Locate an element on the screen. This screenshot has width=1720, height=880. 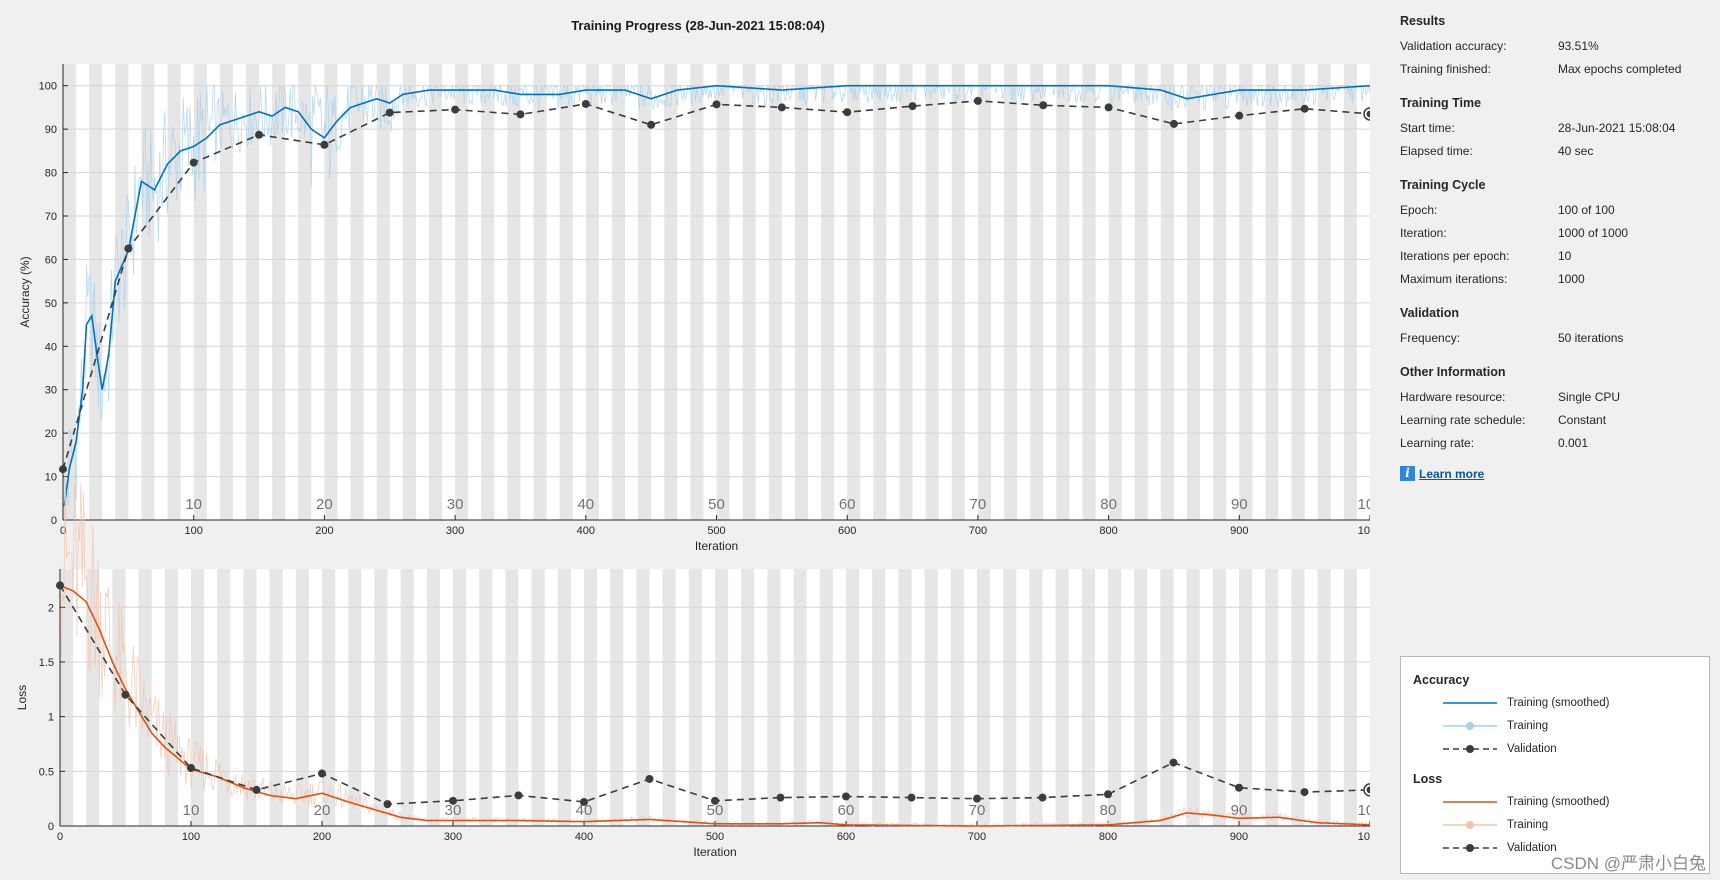
info-row: Iterations per epoch: 10 is located at coordinates (1555, 255).